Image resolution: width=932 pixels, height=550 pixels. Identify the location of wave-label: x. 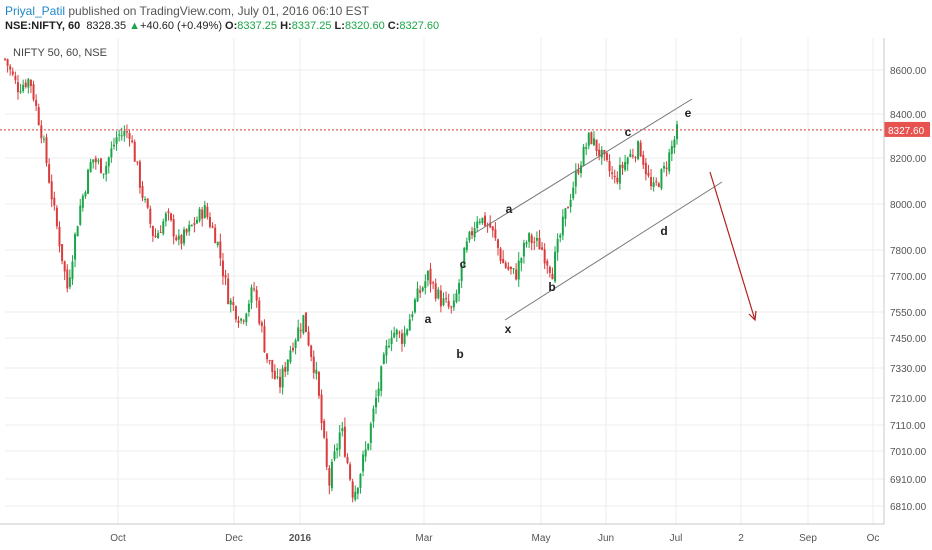
(508, 329).